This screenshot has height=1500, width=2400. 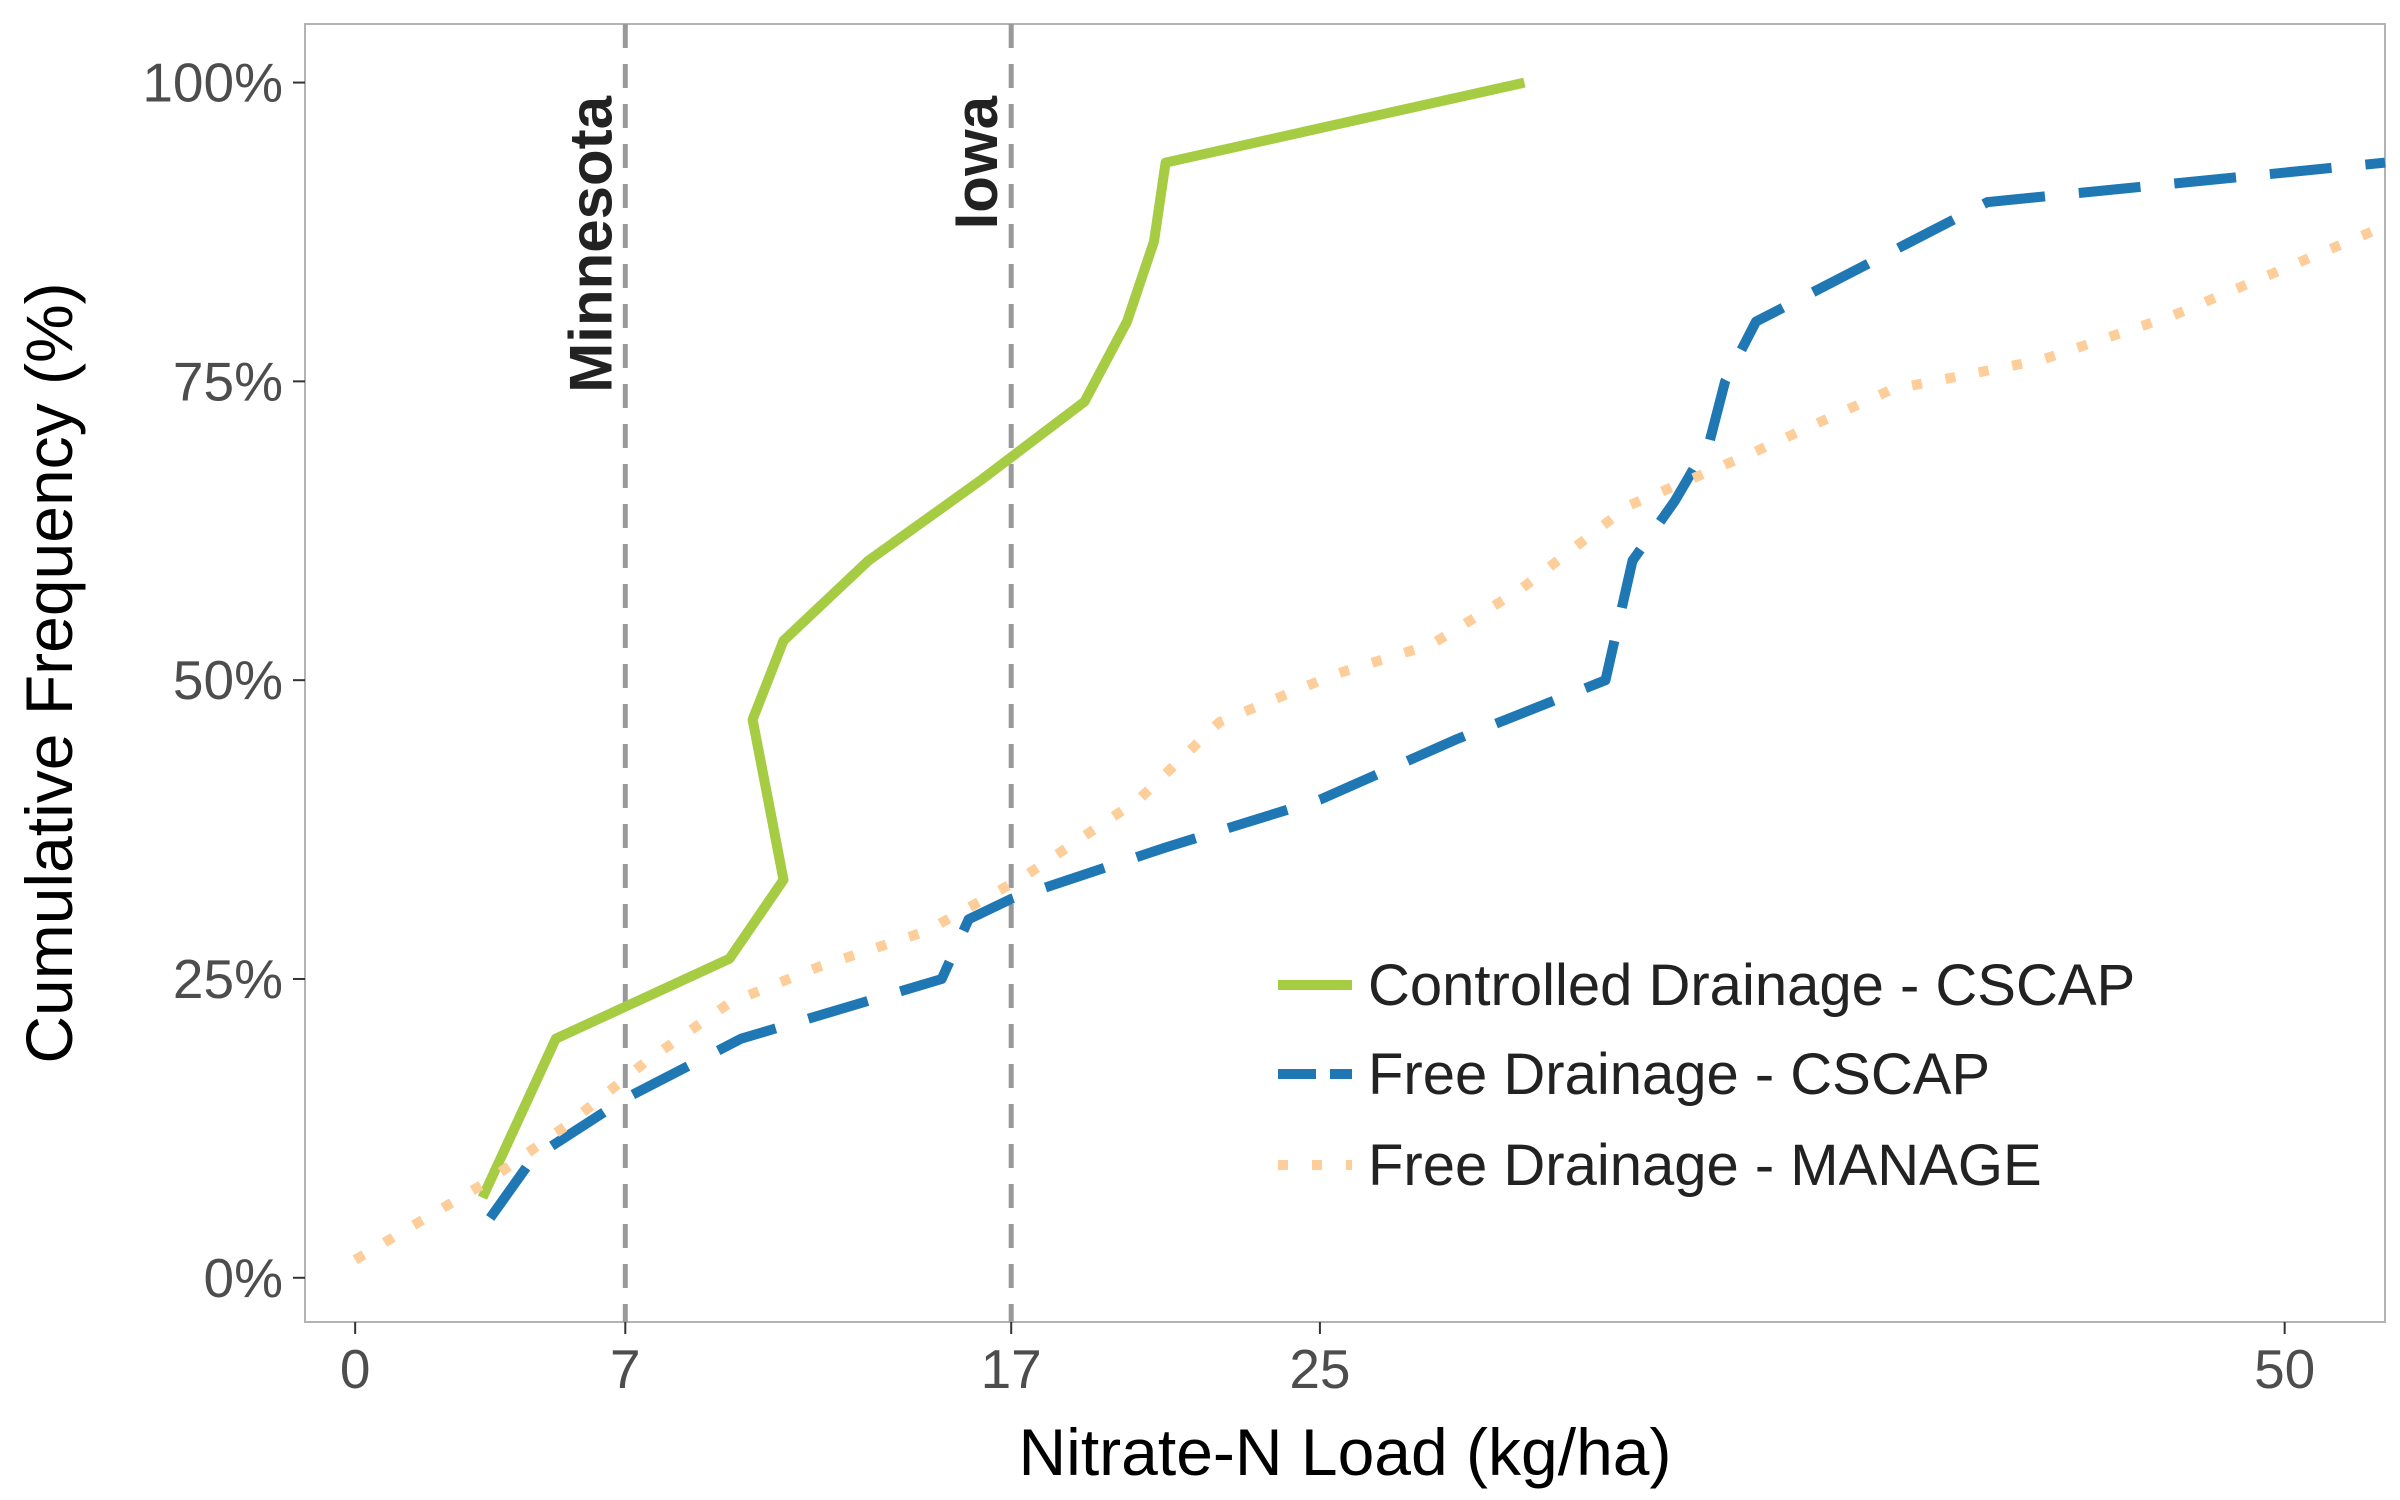 I want to click on legend-label-free-drainage-cscap: Free Drainage - CSCAP, so click(x=1679, y=1074).